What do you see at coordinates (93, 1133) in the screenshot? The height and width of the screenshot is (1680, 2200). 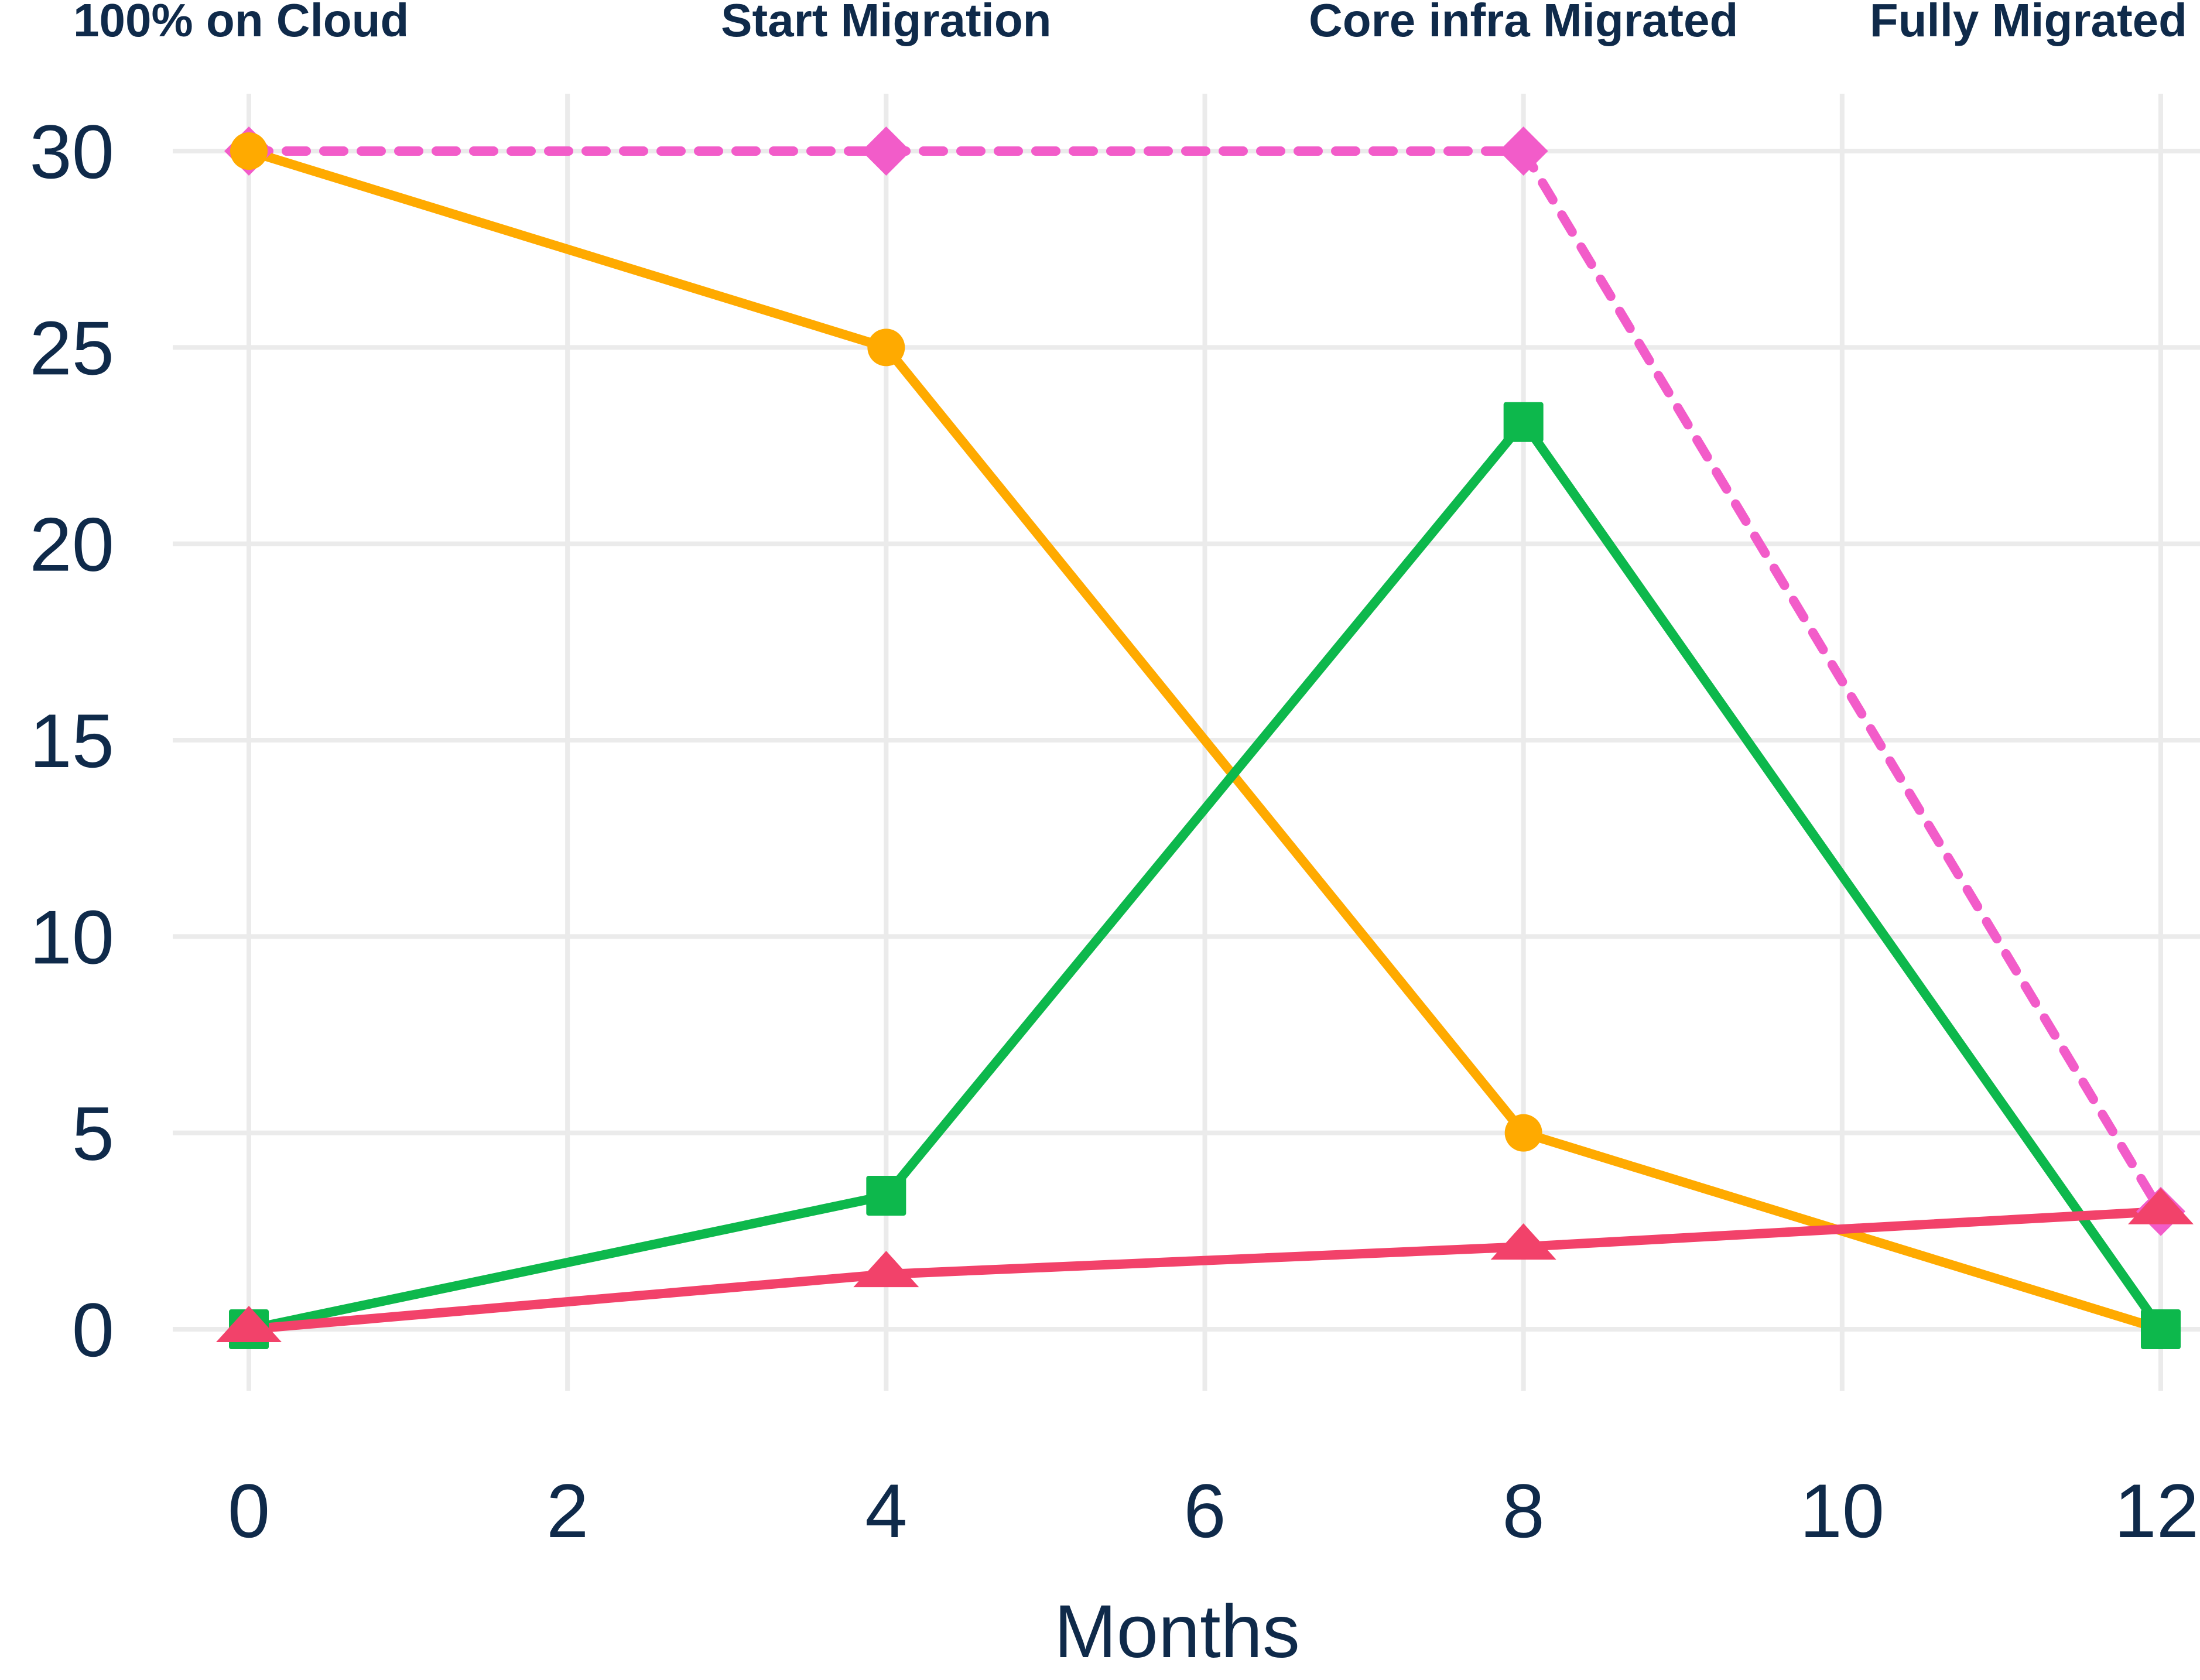 I see `y-tick-label: 5` at bounding box center [93, 1133].